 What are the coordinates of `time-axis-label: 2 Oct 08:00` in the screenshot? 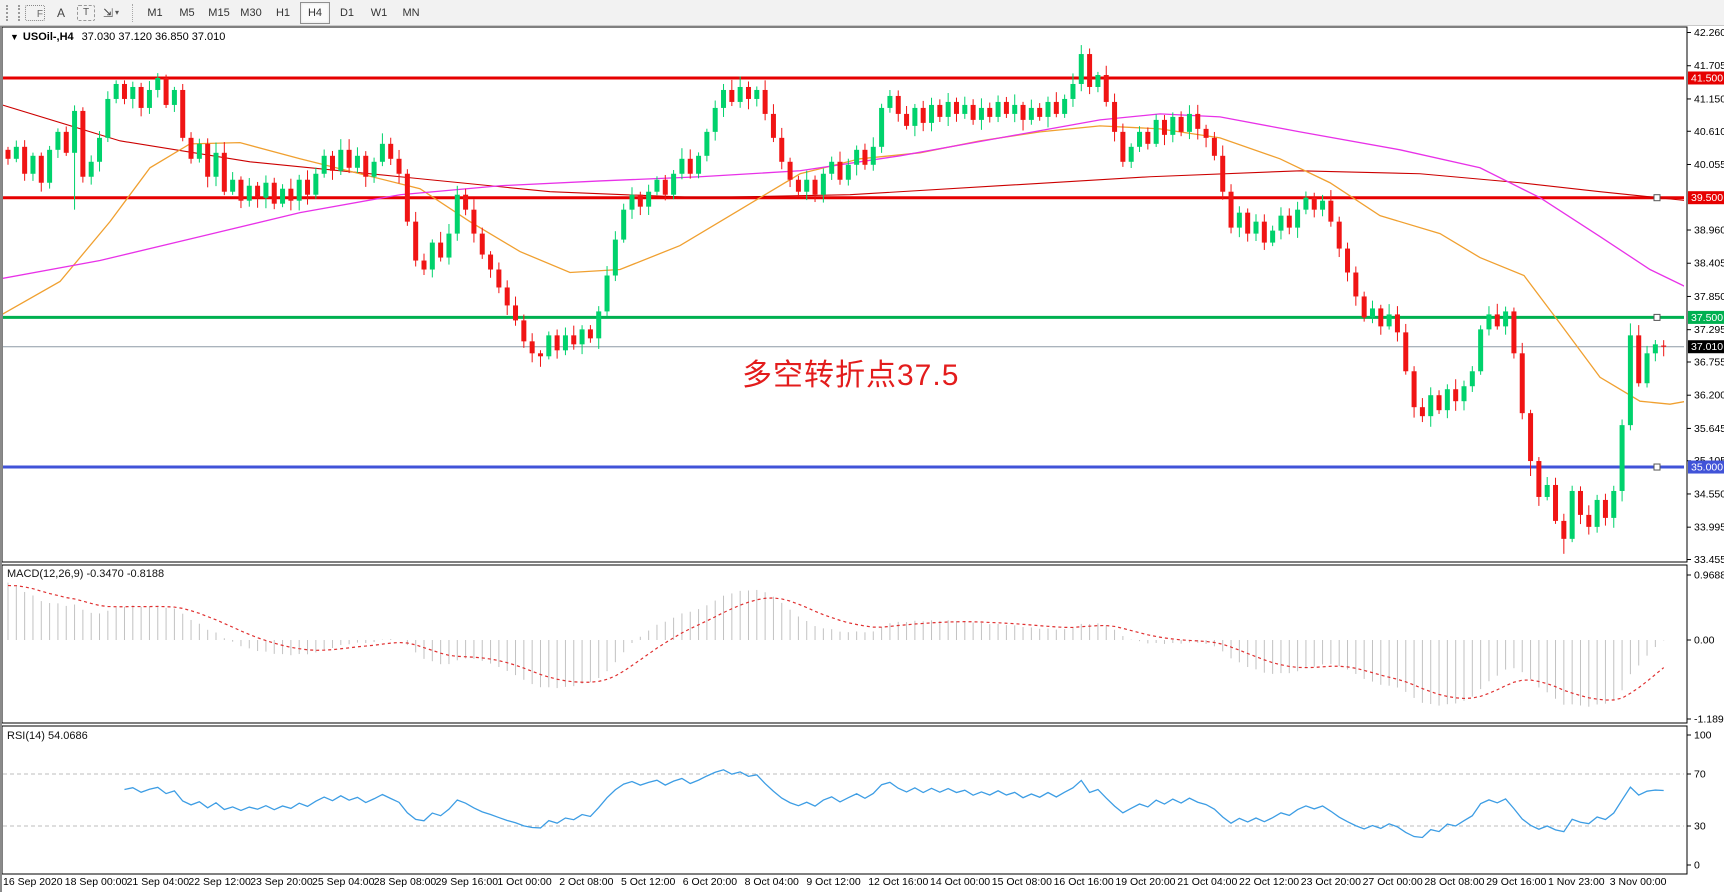 It's located at (586, 882).